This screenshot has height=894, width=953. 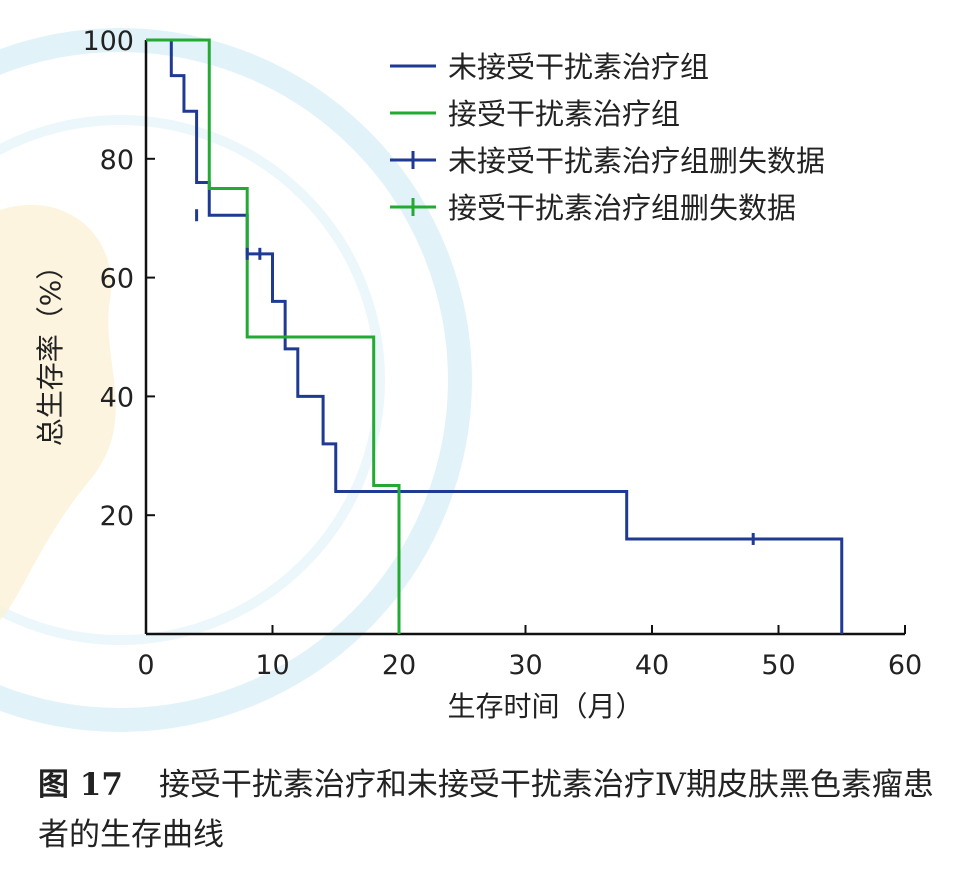 What do you see at coordinates (525, 665) in the screenshot?
I see `x-tick-label: 30` at bounding box center [525, 665].